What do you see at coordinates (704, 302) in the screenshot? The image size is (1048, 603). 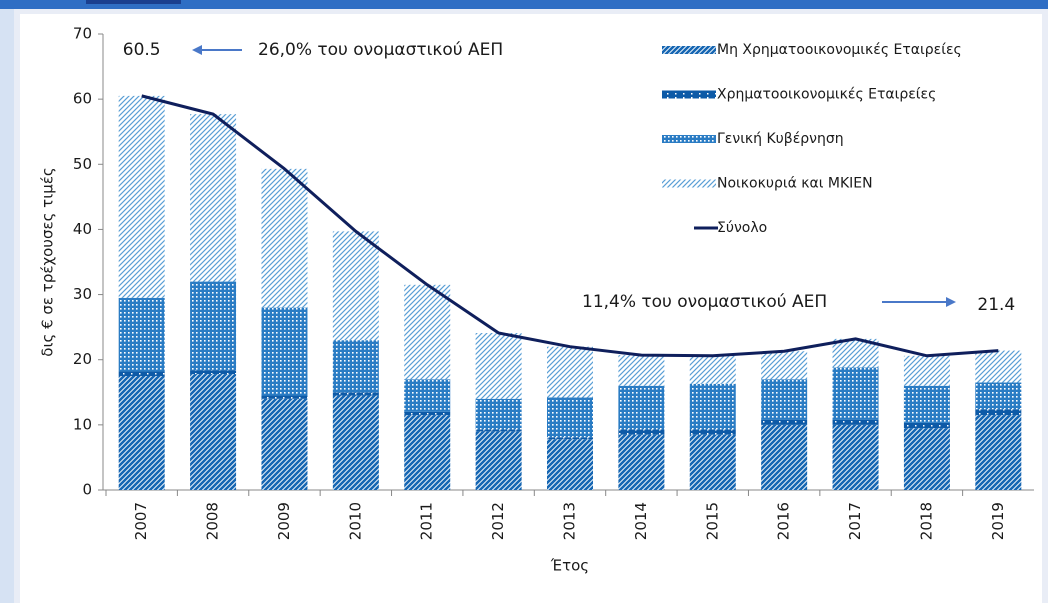 I see `annotation: 11,4% του ονομαστικού ΑΕΠ` at bounding box center [704, 302].